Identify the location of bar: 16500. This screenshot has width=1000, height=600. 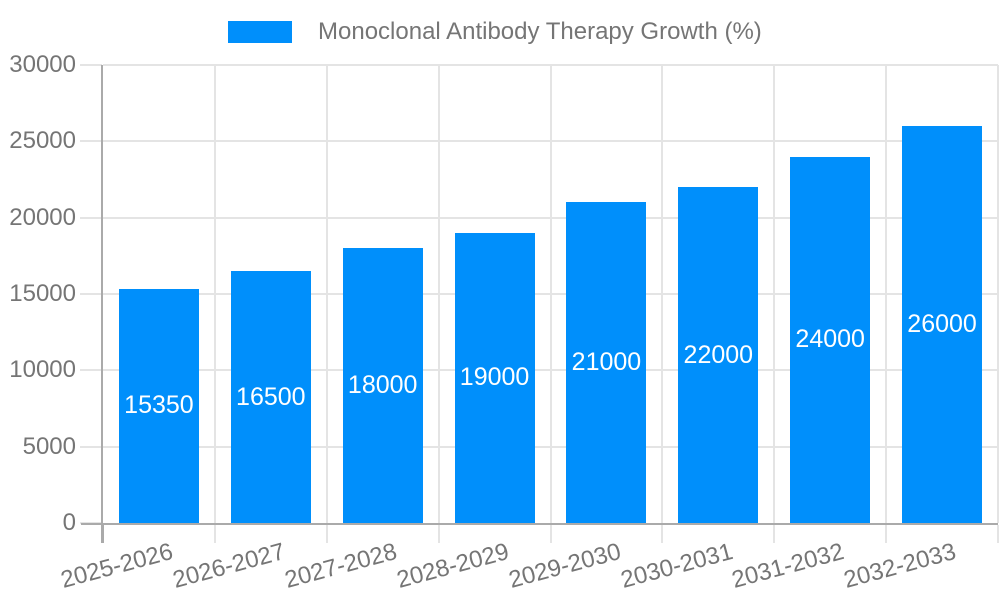
(270, 397).